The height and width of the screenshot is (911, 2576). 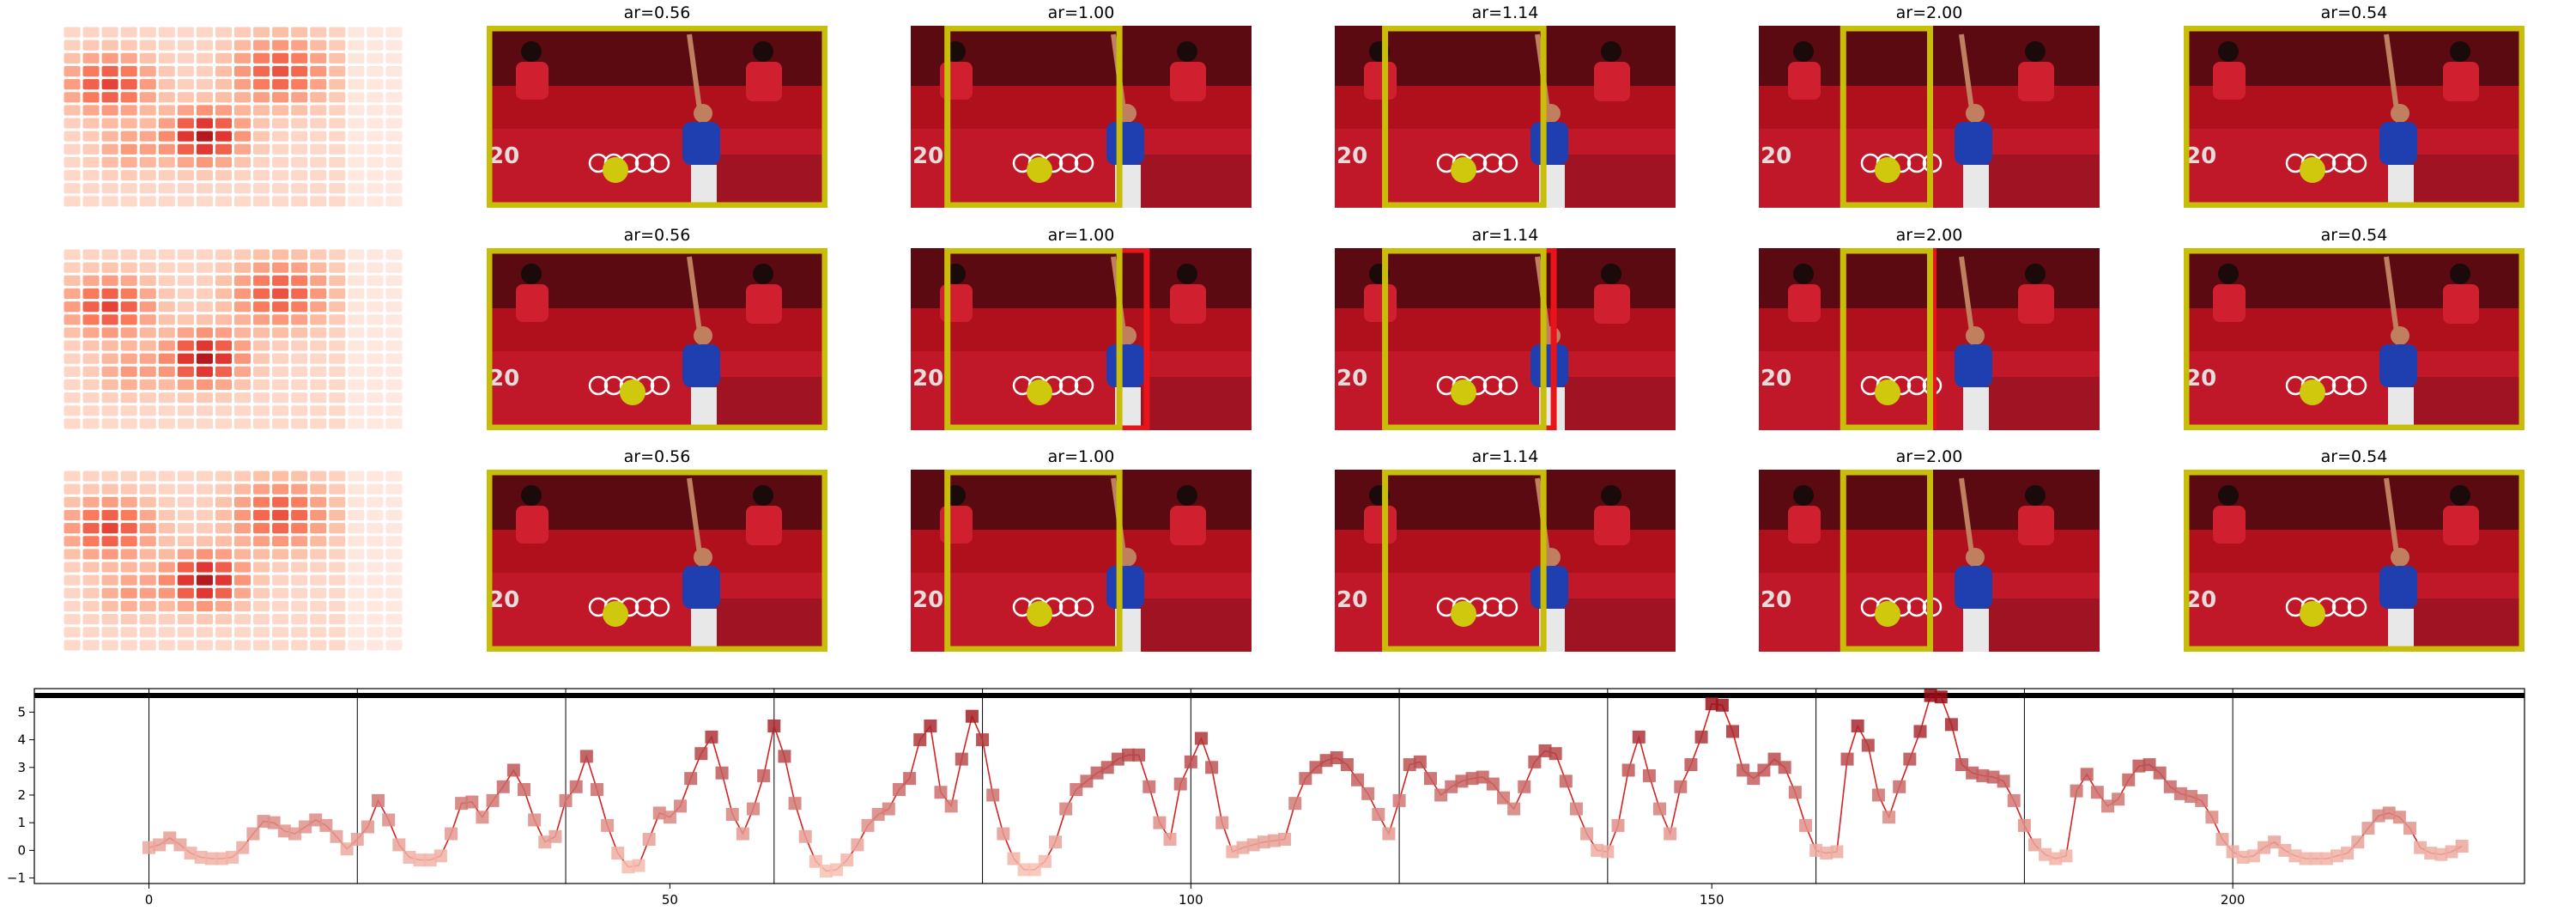 I want to click on player-shorts, so click(x=704, y=408).